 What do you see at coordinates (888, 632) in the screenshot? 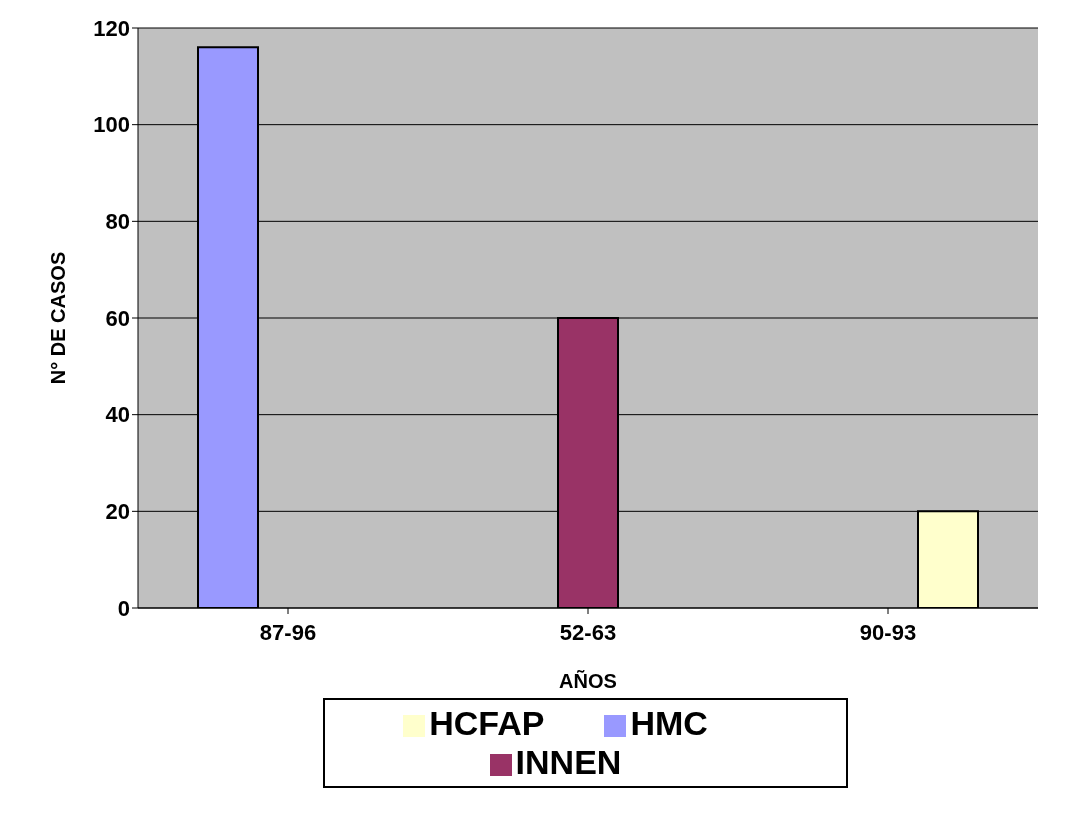
I see `x-tick-label: 90-93` at bounding box center [888, 632].